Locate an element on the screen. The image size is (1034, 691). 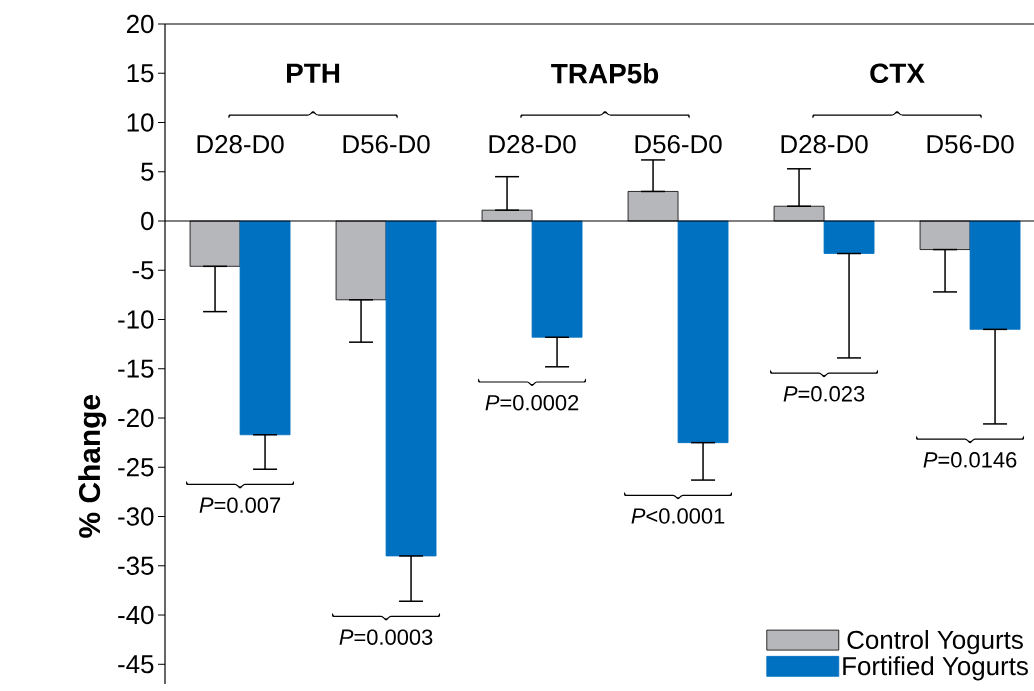
y-tick-label: -40 is located at coordinates (136, 615).